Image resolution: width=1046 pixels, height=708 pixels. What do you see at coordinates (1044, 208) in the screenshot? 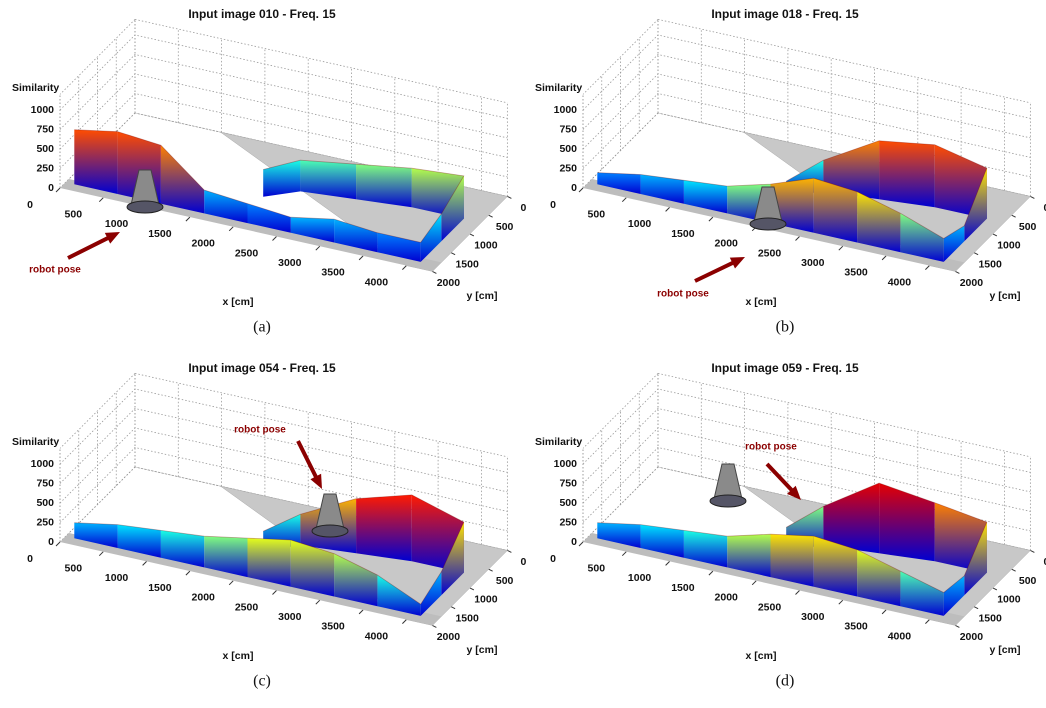
I see `y-tick-label: 0` at bounding box center [1044, 208].